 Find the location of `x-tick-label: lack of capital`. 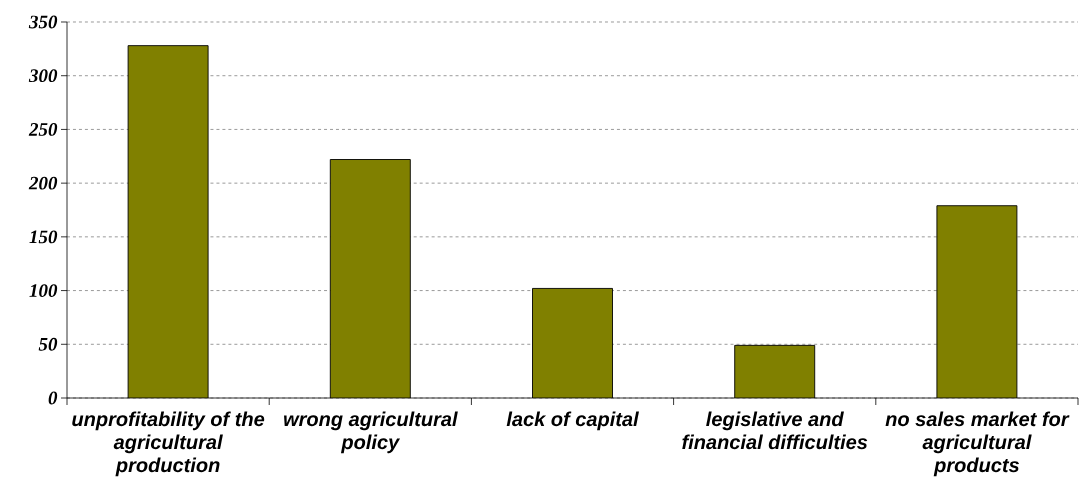

x-tick-label: lack of capital is located at coordinates (572, 421).